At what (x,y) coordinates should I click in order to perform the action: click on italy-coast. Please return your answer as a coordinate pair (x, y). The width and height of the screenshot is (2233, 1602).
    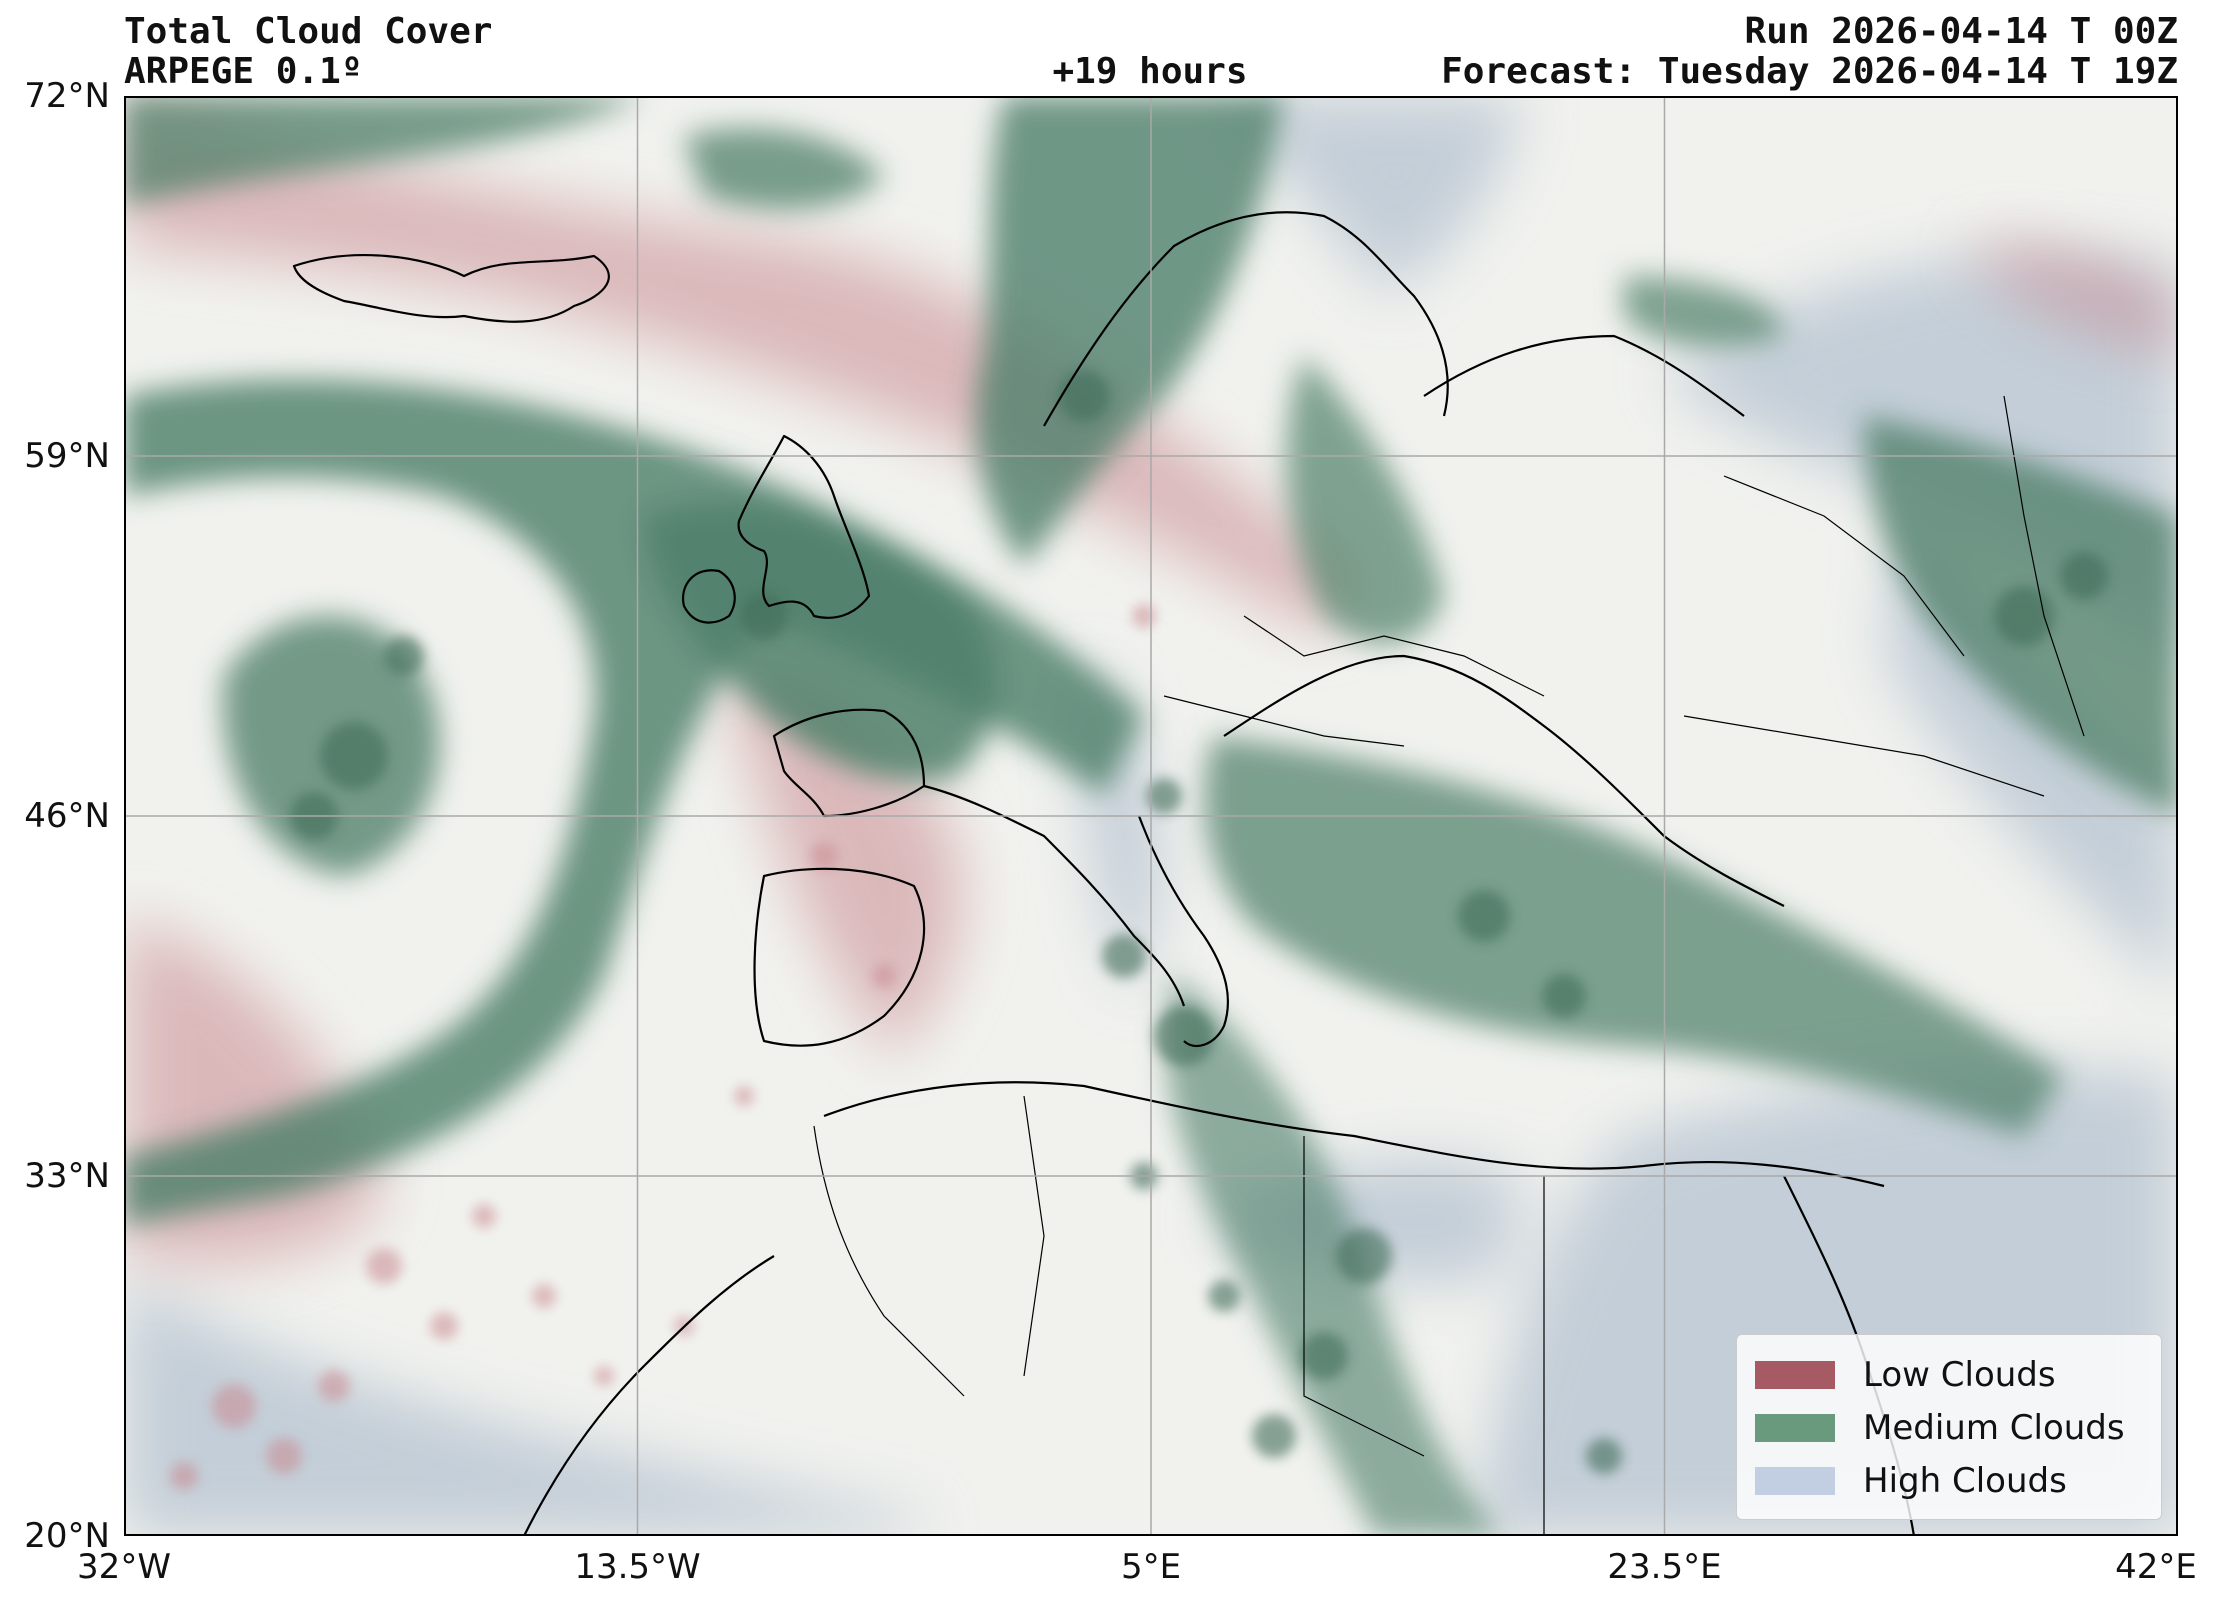
    Looking at the image, I should click on (1183, 931).